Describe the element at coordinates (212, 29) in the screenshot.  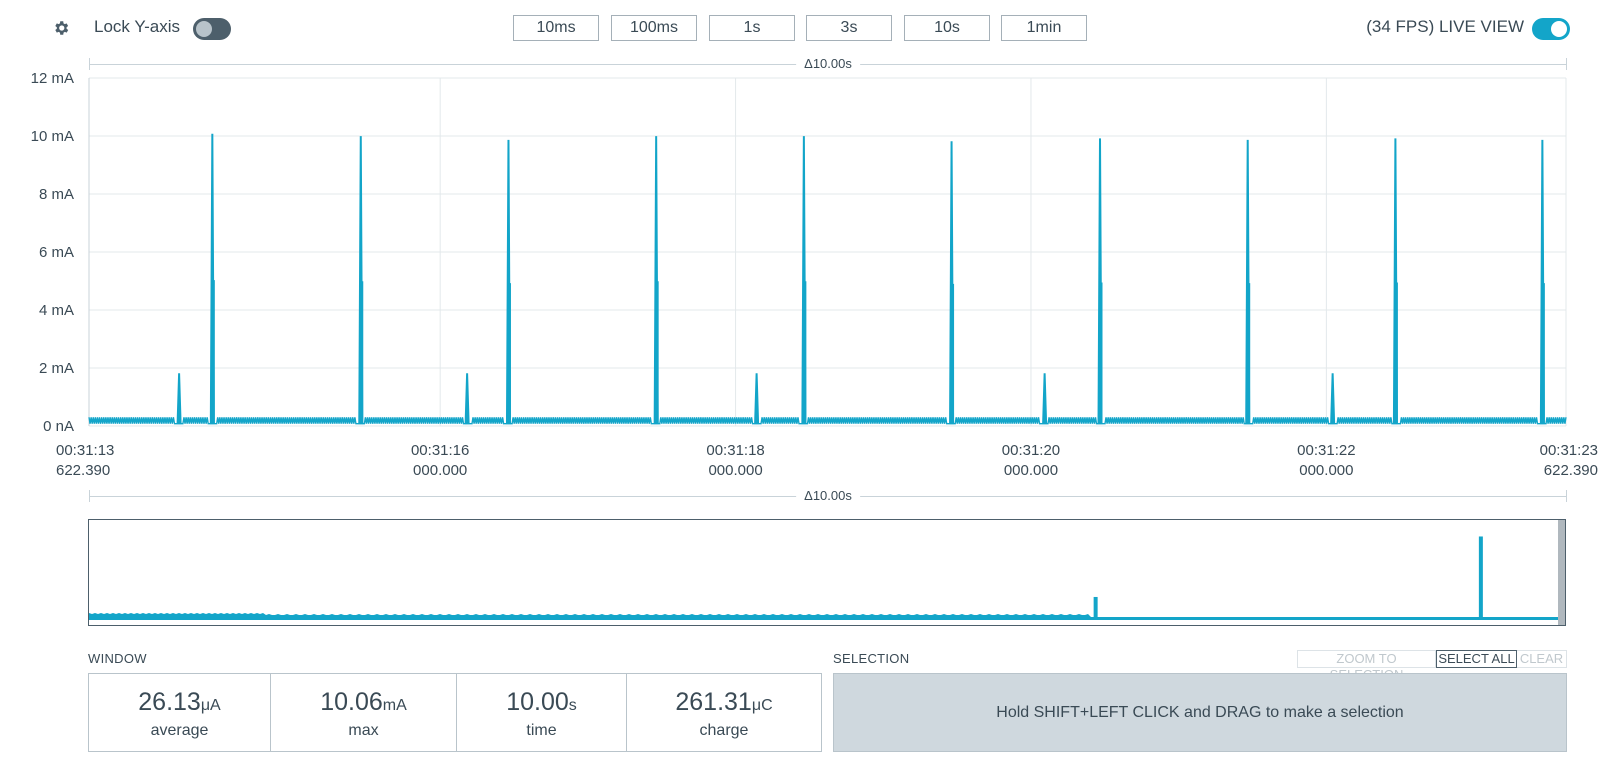
I see `lock-y-axis-toggle` at that location.